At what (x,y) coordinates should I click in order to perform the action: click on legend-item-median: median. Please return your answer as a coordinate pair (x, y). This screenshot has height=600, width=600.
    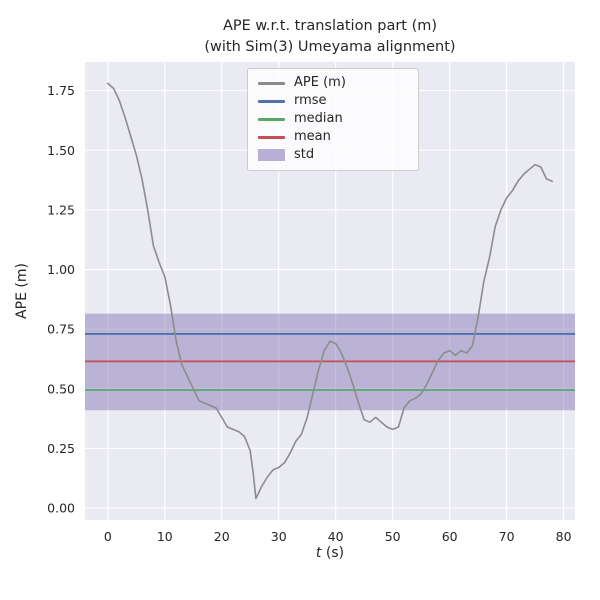
    Looking at the image, I should click on (333, 119).